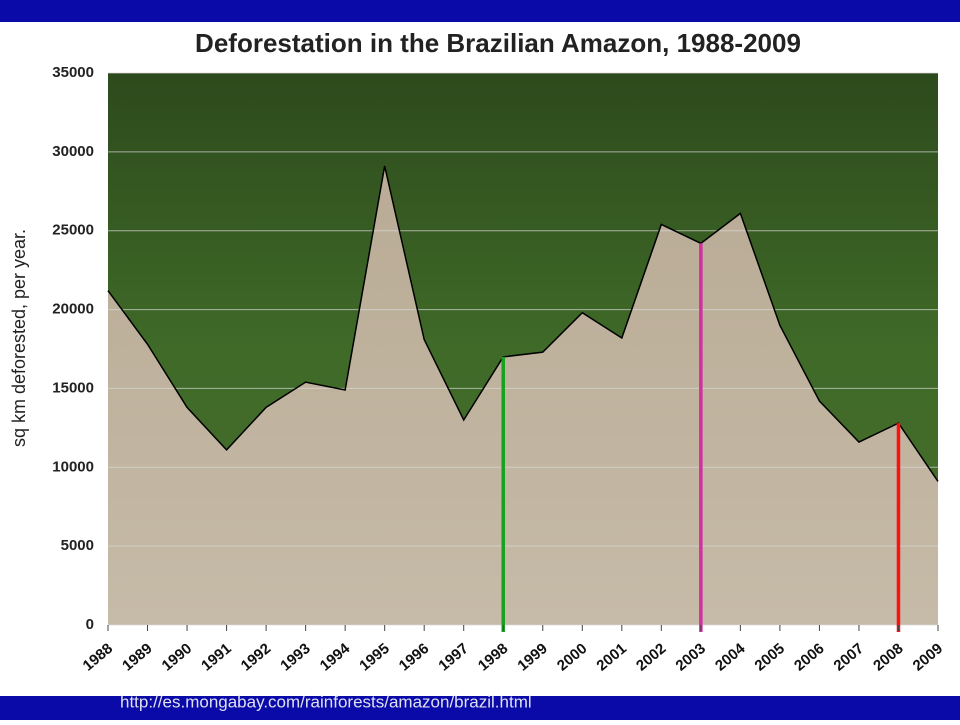 This screenshot has width=960, height=725. I want to click on x-tick-label: 1988, so click(98, 657).